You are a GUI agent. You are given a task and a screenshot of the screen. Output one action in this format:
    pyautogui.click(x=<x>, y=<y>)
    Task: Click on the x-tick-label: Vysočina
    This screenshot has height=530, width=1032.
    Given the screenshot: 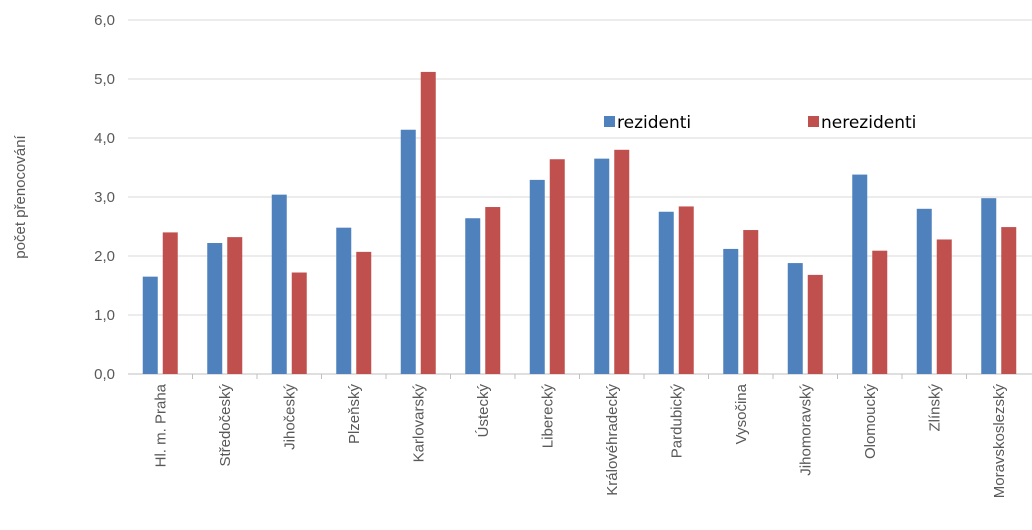 What is the action you would take?
    pyautogui.click(x=741, y=413)
    